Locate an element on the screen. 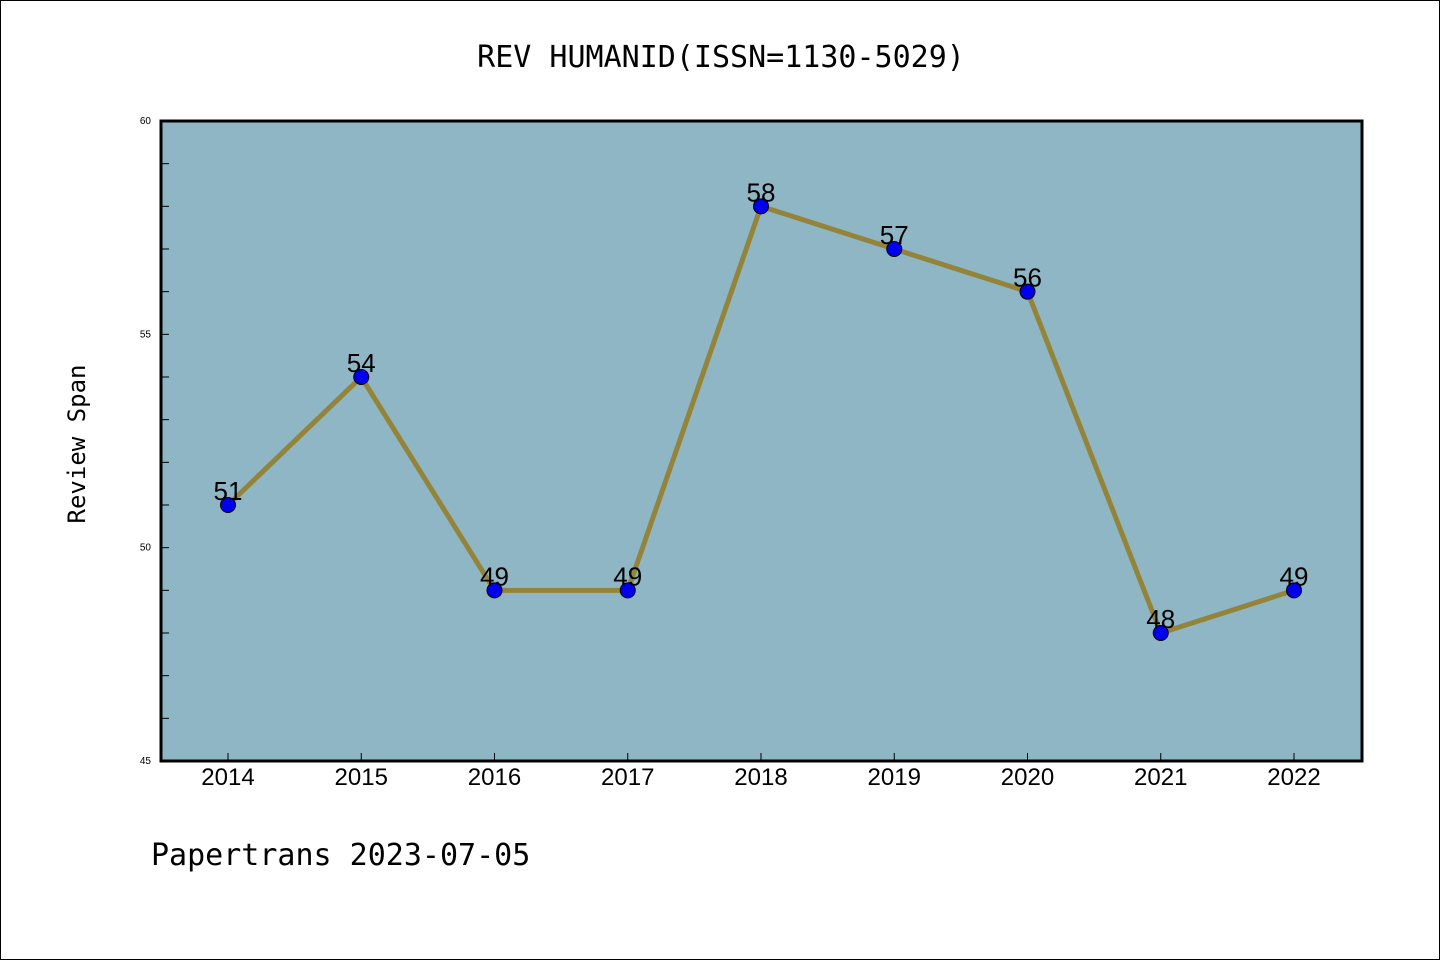  y-tick-label: 45 is located at coordinates (146, 761).